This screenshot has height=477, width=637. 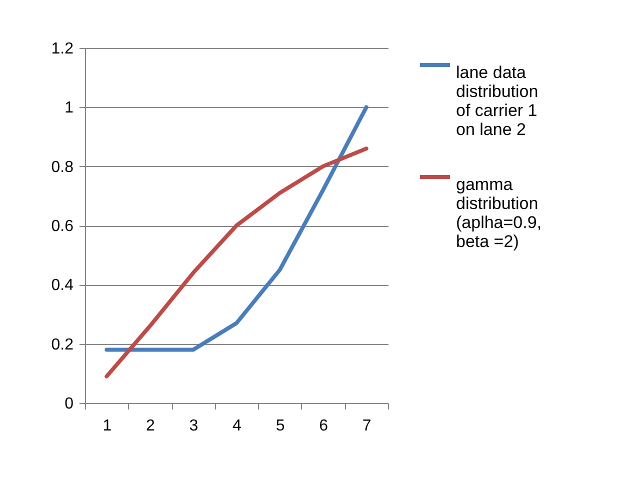 What do you see at coordinates (69, 404) in the screenshot?
I see `y-tick-label: 0` at bounding box center [69, 404].